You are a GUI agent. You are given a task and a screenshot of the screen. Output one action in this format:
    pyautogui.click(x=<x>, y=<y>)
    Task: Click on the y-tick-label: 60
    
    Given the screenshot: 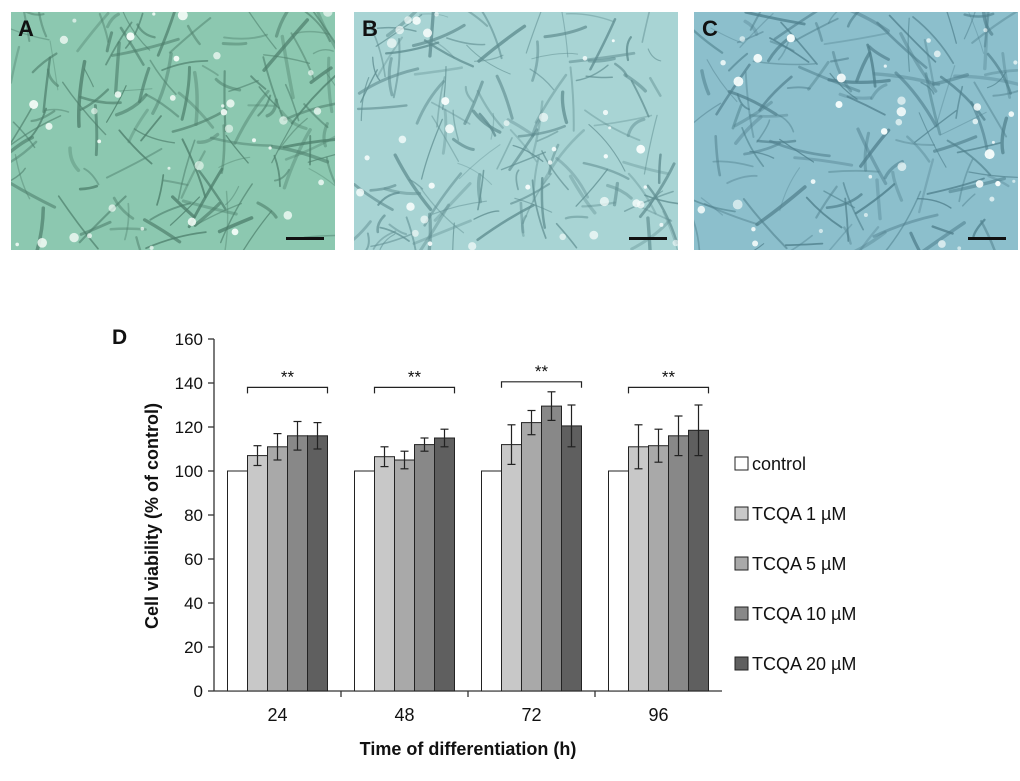 What is the action you would take?
    pyautogui.click(x=193, y=559)
    